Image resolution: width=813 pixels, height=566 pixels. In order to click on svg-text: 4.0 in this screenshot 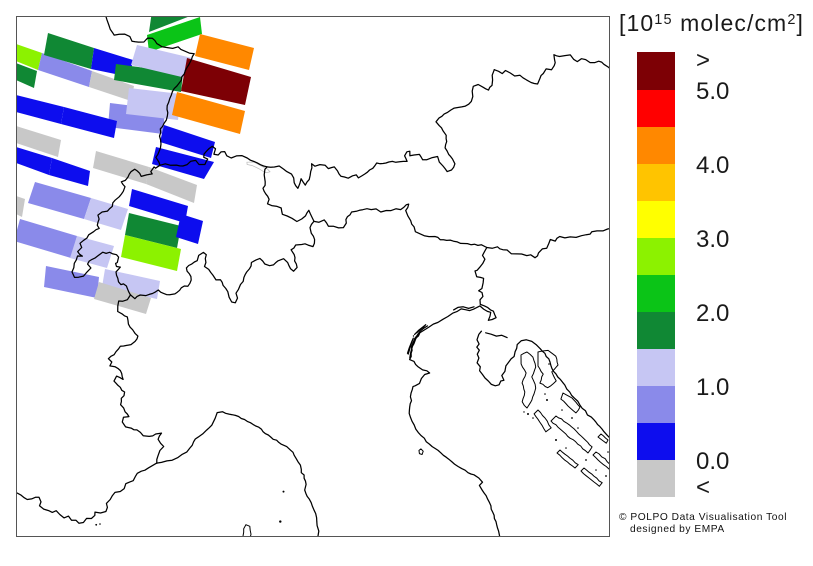, I will do `click(712, 165)`.